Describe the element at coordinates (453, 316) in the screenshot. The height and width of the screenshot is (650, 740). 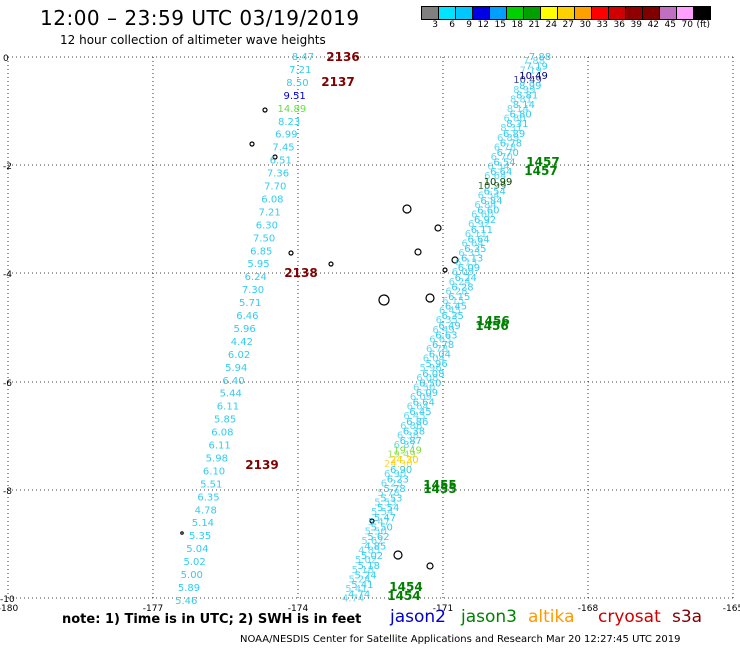
I see `swh-value: 6.35` at that location.